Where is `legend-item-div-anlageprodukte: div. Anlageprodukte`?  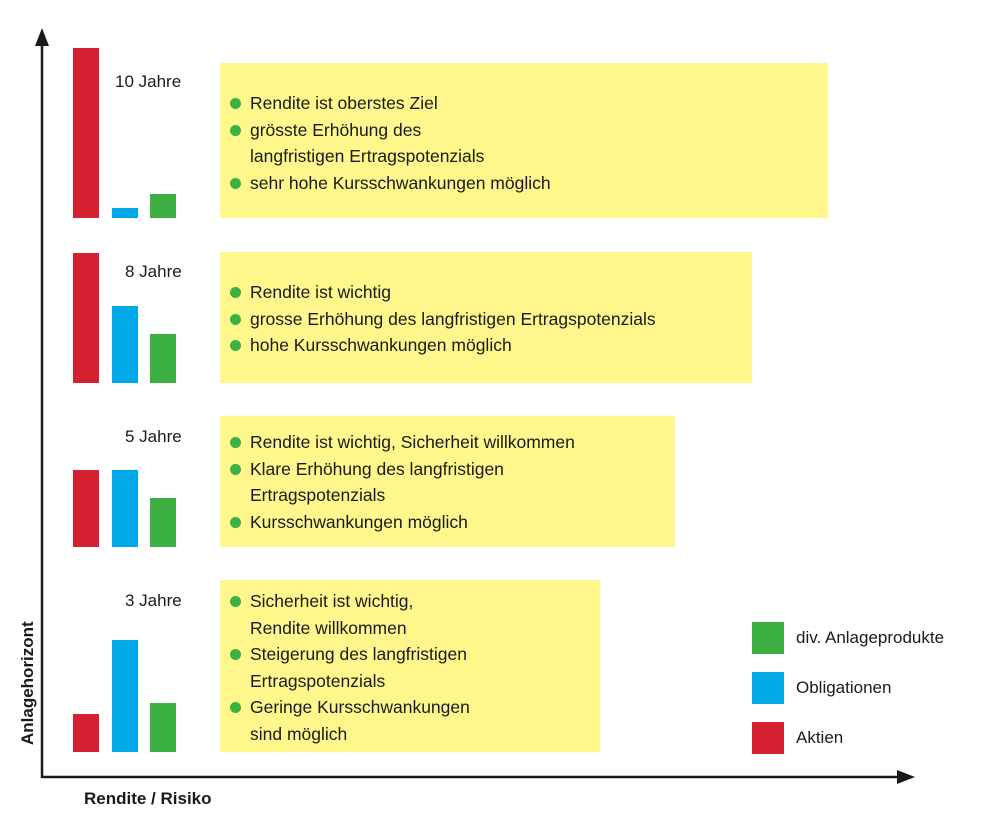
legend-item-div-anlageprodukte: div. Anlageprodukte is located at coordinates (848, 638).